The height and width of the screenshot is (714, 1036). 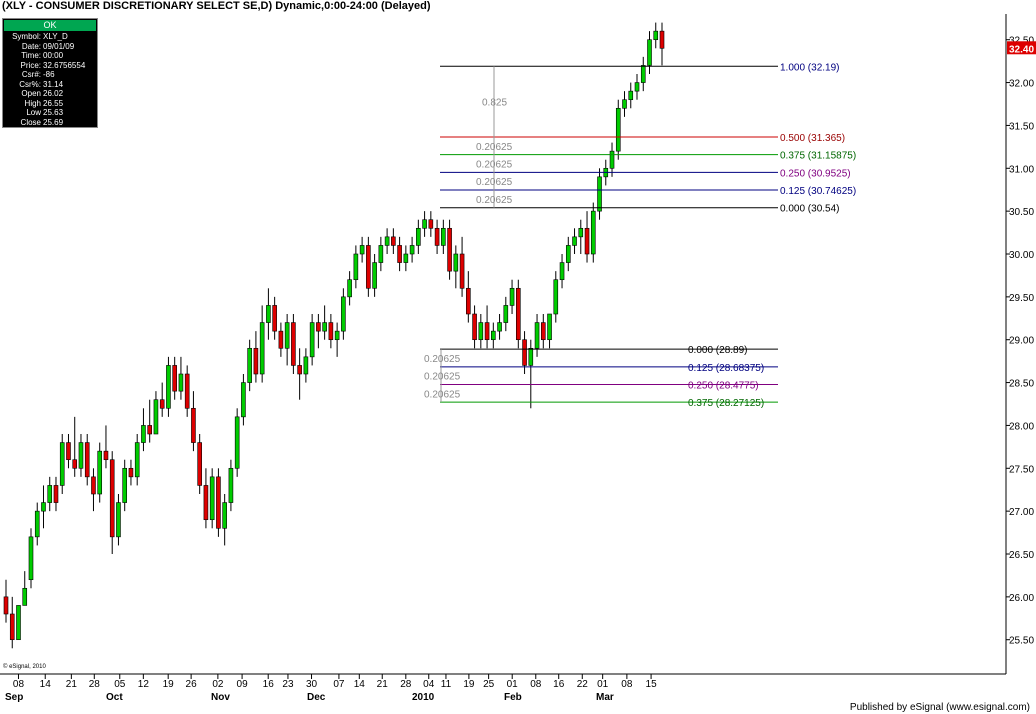 I want to click on fib-level-label: 0.000 (30.54), so click(x=810, y=209).